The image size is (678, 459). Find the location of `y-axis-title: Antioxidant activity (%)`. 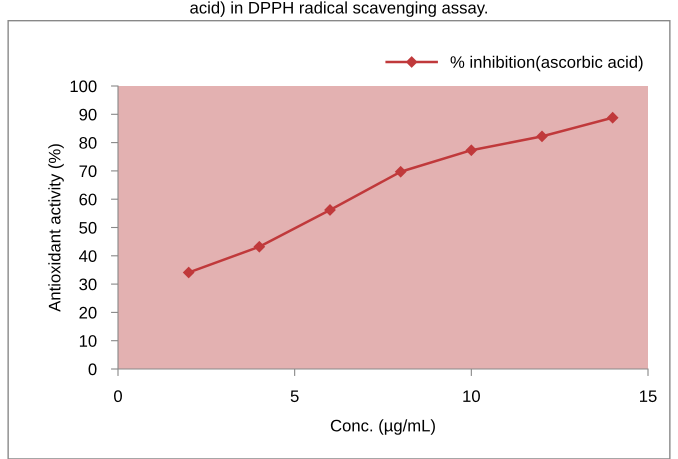

y-axis-title: Antioxidant activity (%) is located at coordinates (56, 228).